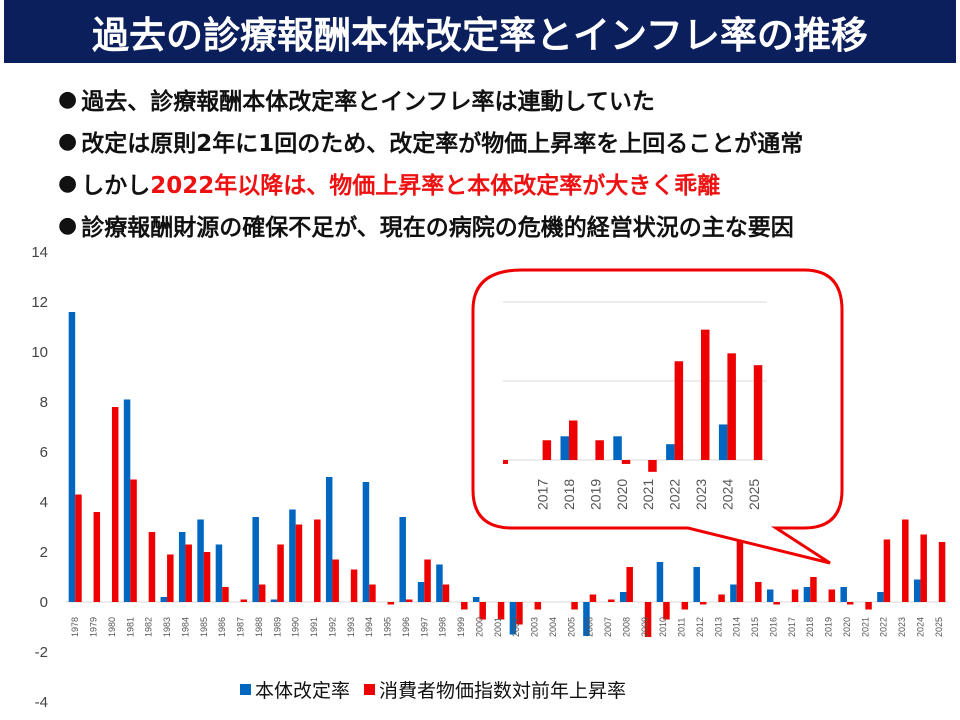  I want to click on x-tick-label: 1984, so click(185, 627).